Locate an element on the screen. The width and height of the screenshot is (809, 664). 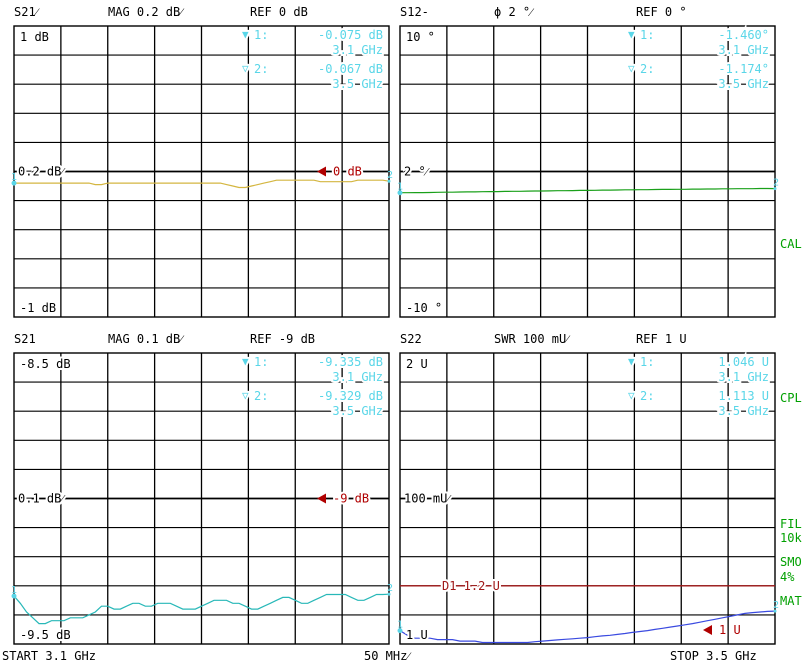
smo-value: 4% is located at coordinates (787, 577).